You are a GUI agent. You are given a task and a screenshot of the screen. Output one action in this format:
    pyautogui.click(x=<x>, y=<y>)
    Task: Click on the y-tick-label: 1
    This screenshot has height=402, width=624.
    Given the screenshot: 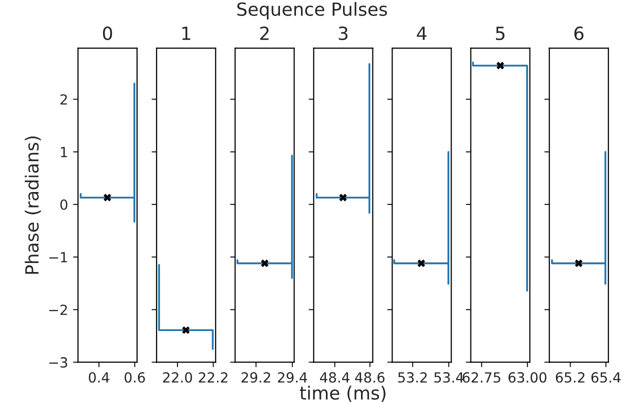 What is the action you would take?
    pyautogui.click(x=63, y=152)
    